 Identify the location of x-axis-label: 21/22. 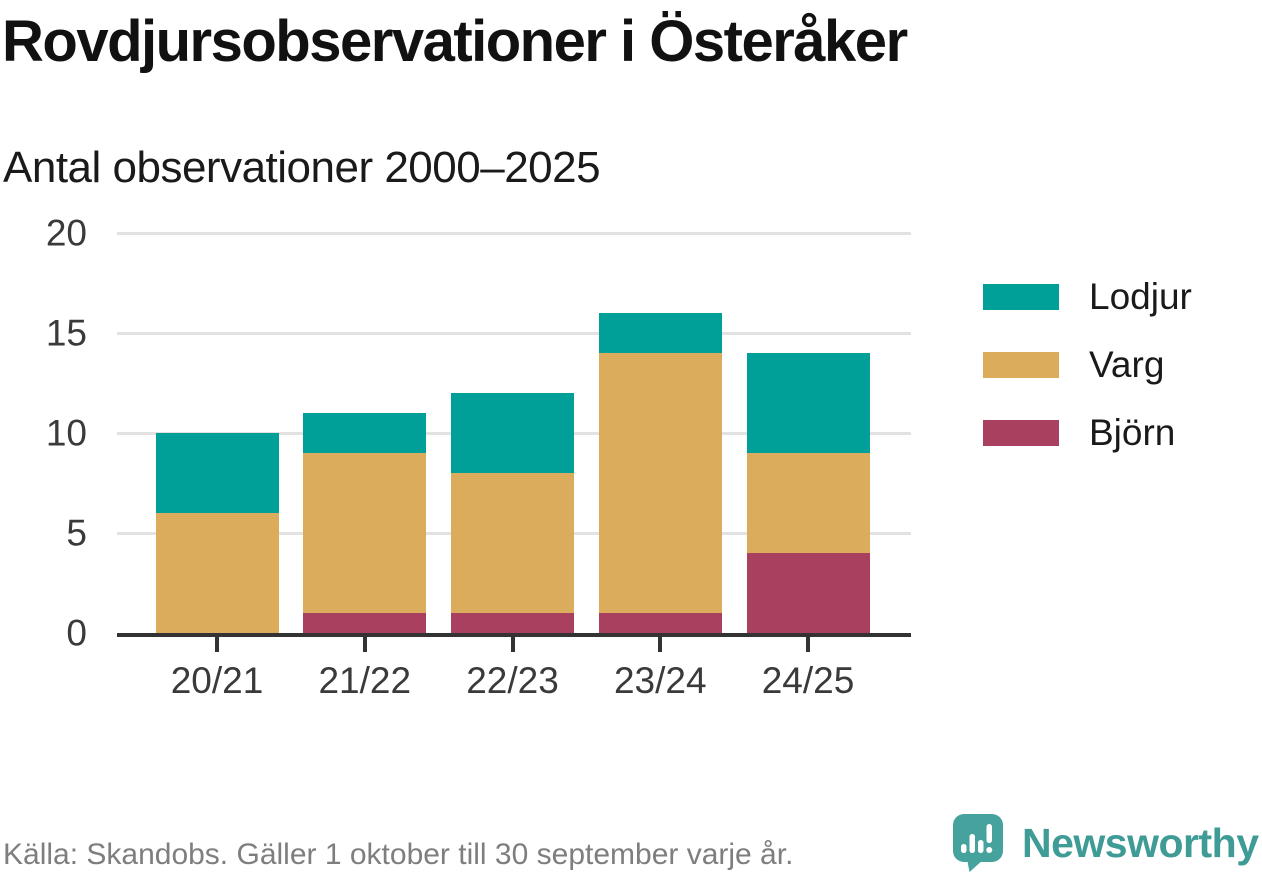
(365, 680).